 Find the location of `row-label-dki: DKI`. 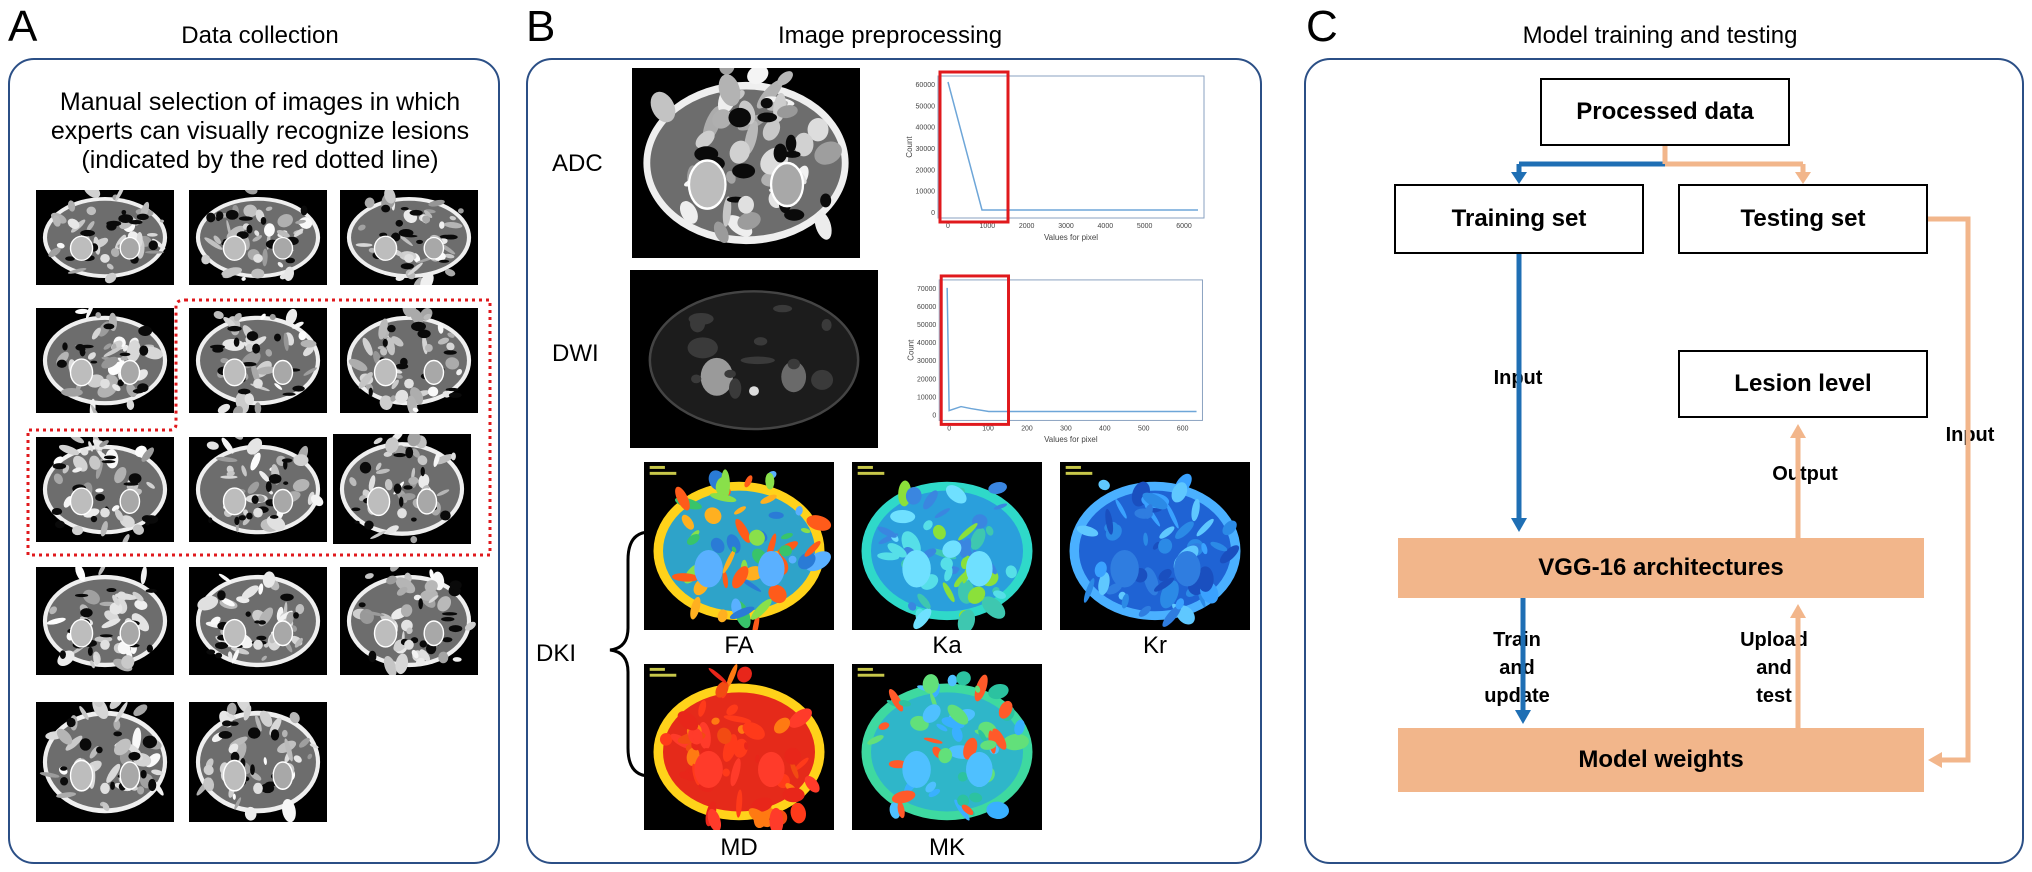

row-label-dki: DKI is located at coordinates (556, 653).